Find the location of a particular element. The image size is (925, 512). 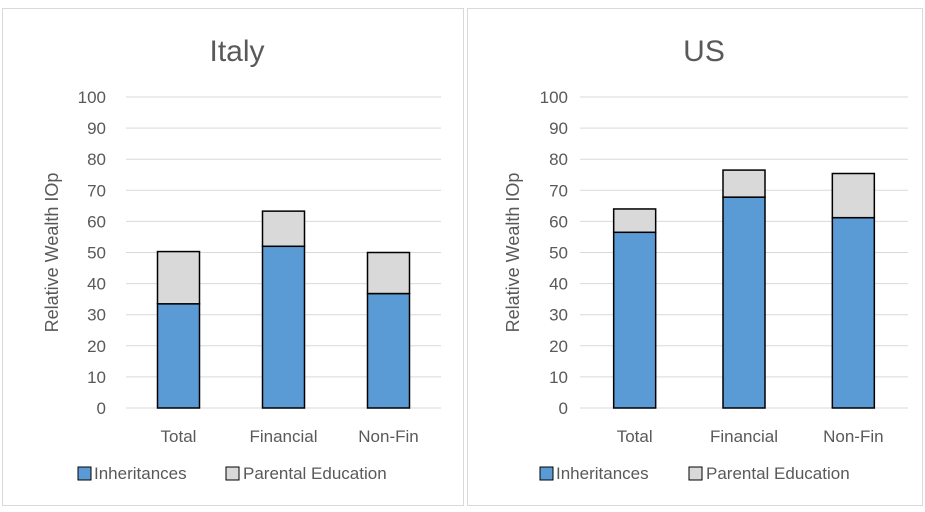

chart-title: Italy is located at coordinates (236, 51).